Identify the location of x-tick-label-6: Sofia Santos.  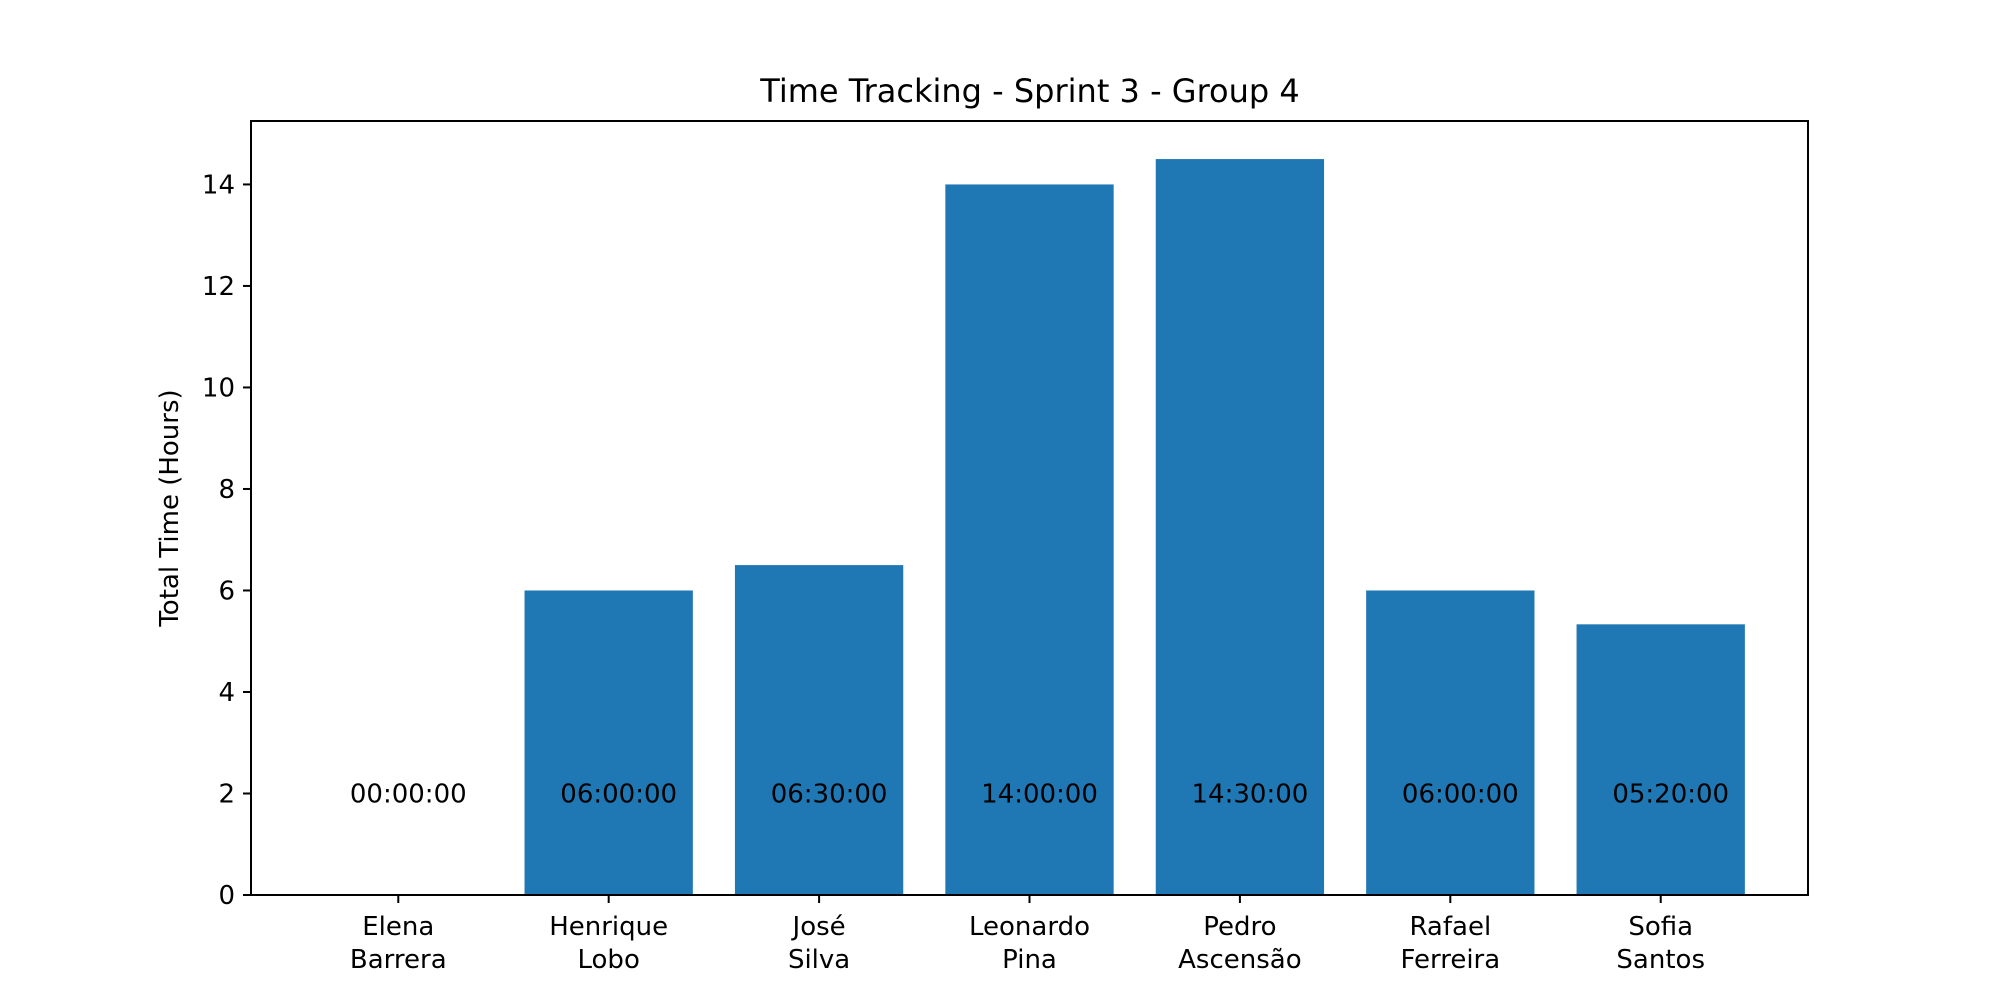
(1660, 943).